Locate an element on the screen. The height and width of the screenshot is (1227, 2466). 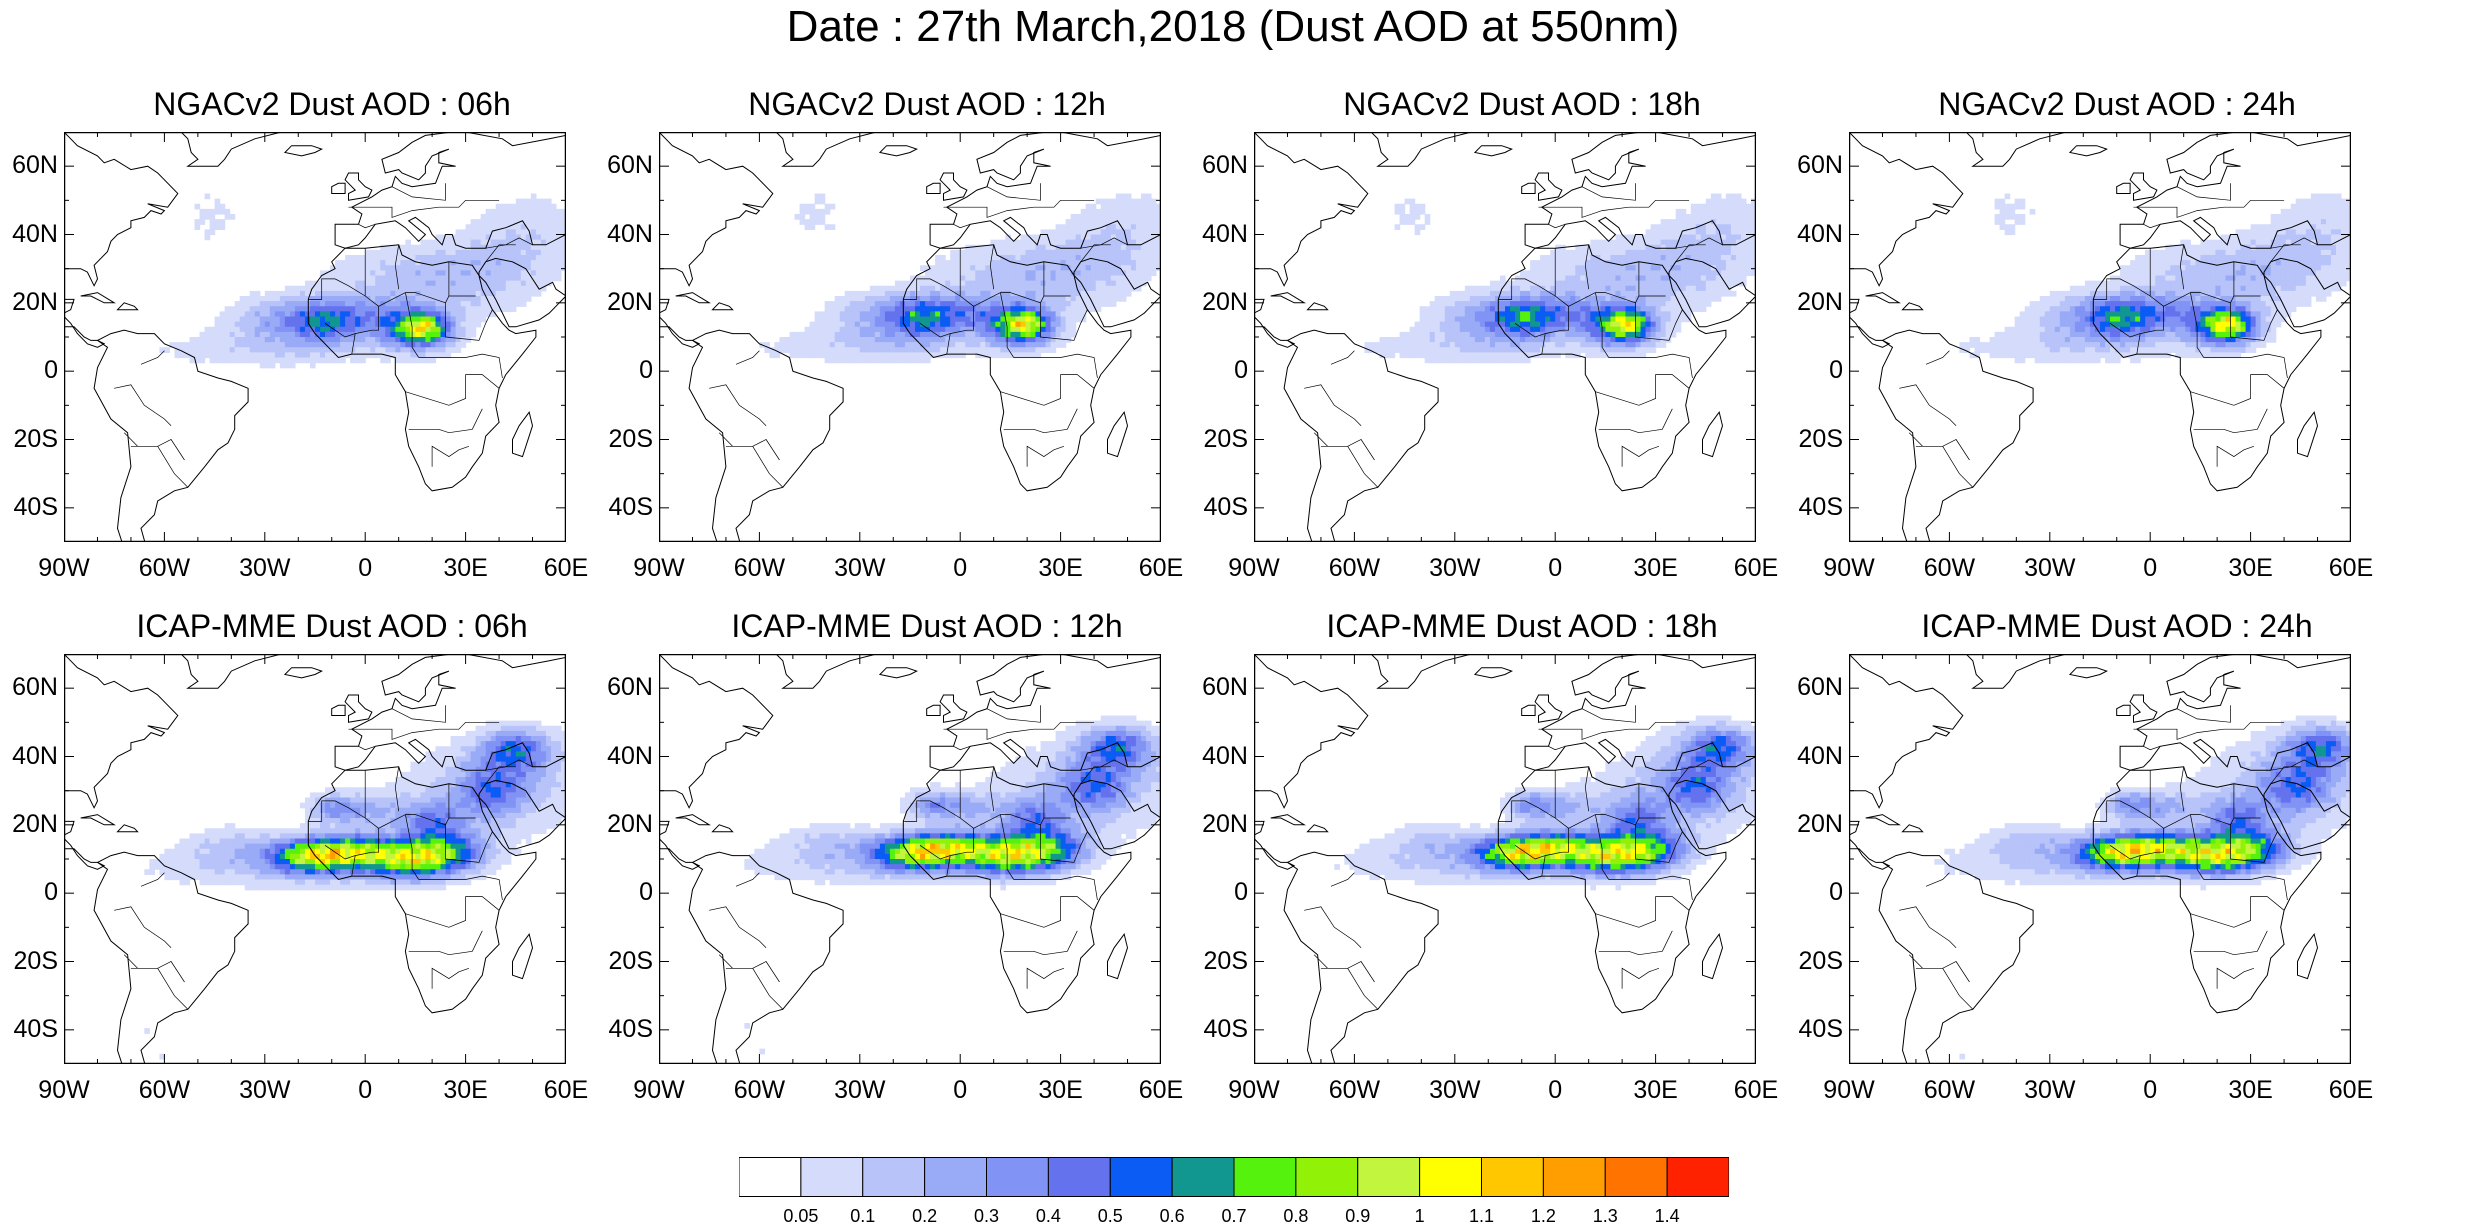
lon-label: 90W is located at coordinates (1254, 568).